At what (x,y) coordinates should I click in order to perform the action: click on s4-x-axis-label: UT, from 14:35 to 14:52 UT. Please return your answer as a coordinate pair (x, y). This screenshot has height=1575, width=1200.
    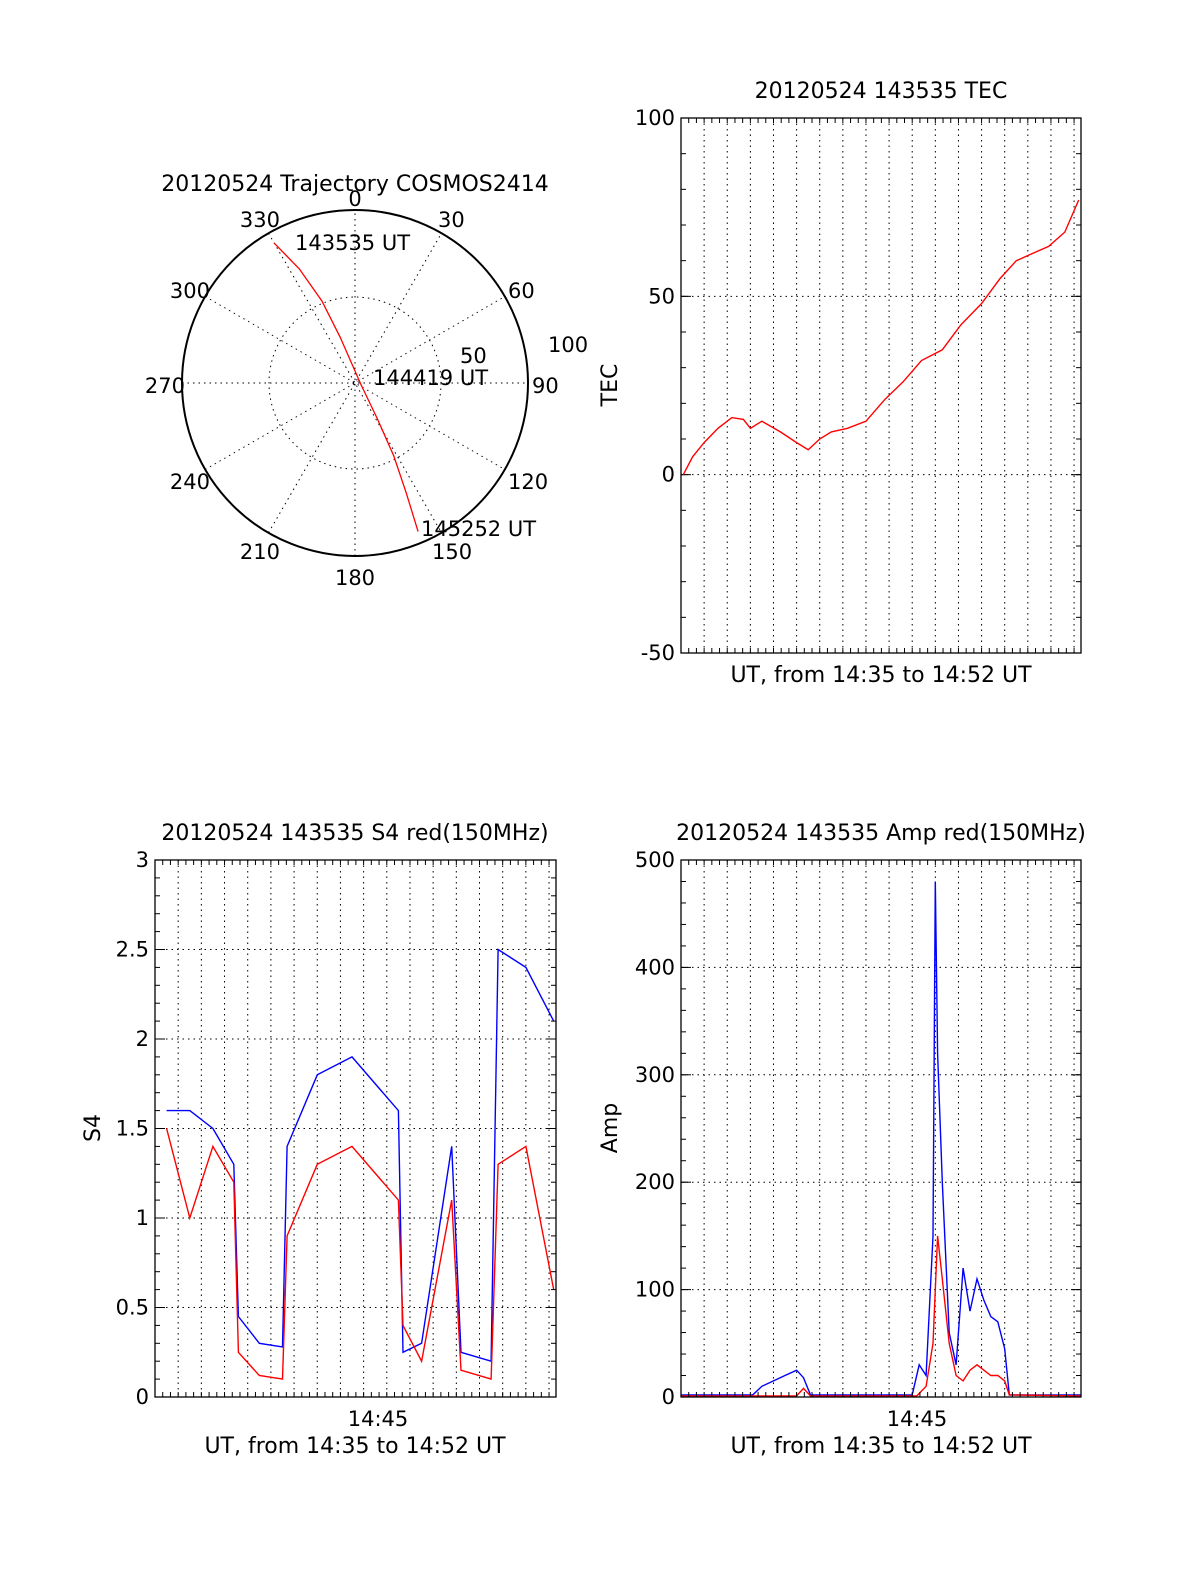
    Looking at the image, I should click on (355, 1446).